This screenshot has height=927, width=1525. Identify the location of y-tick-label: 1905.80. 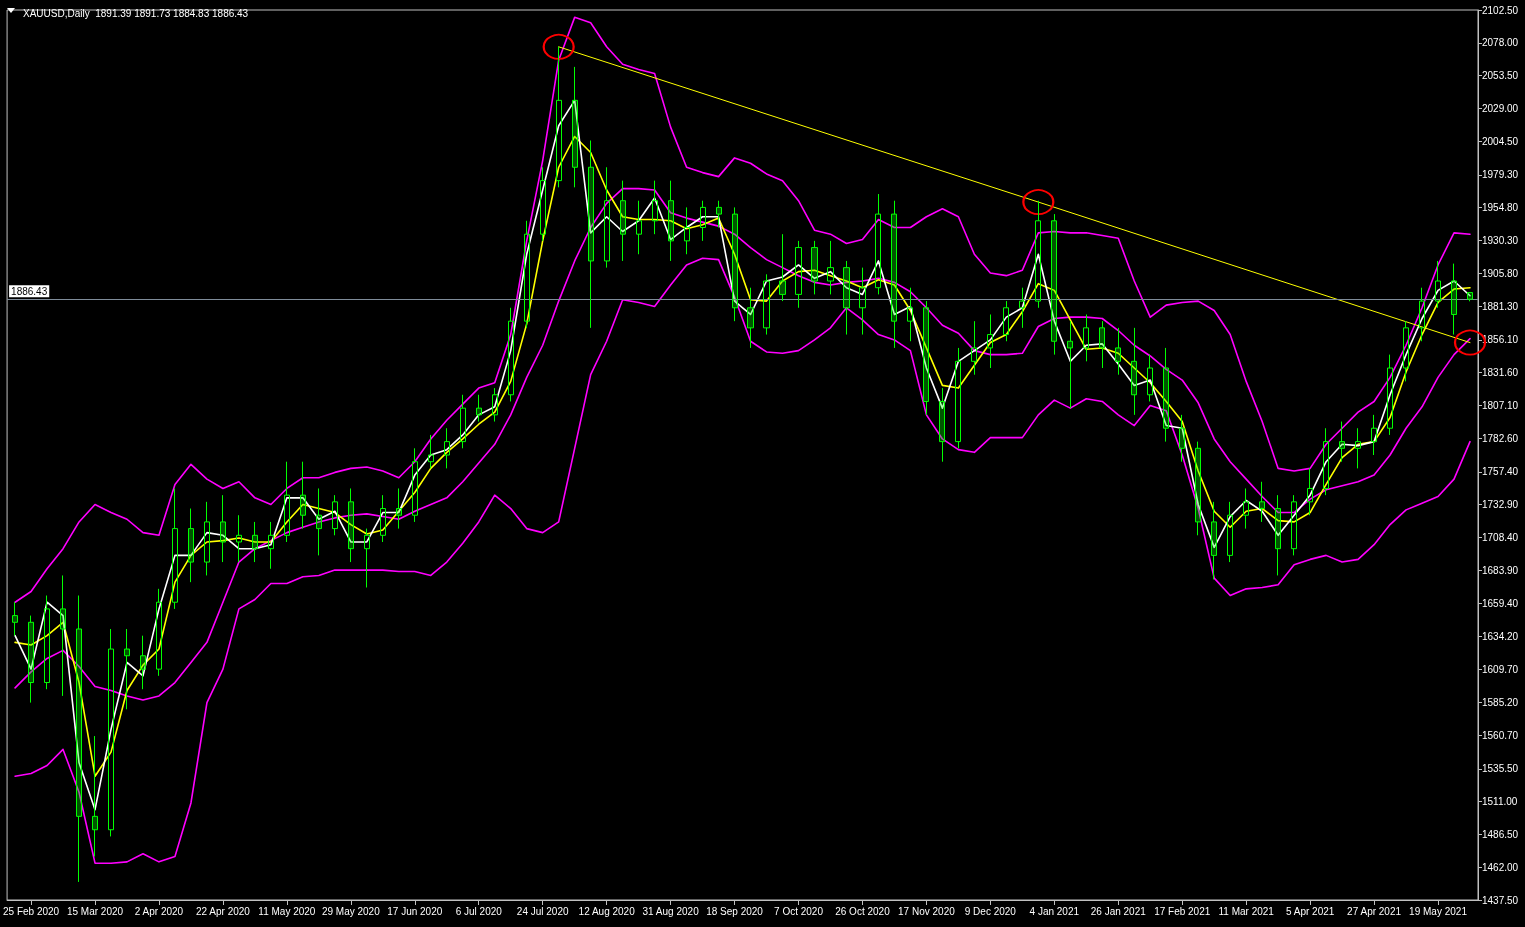
(1500, 273).